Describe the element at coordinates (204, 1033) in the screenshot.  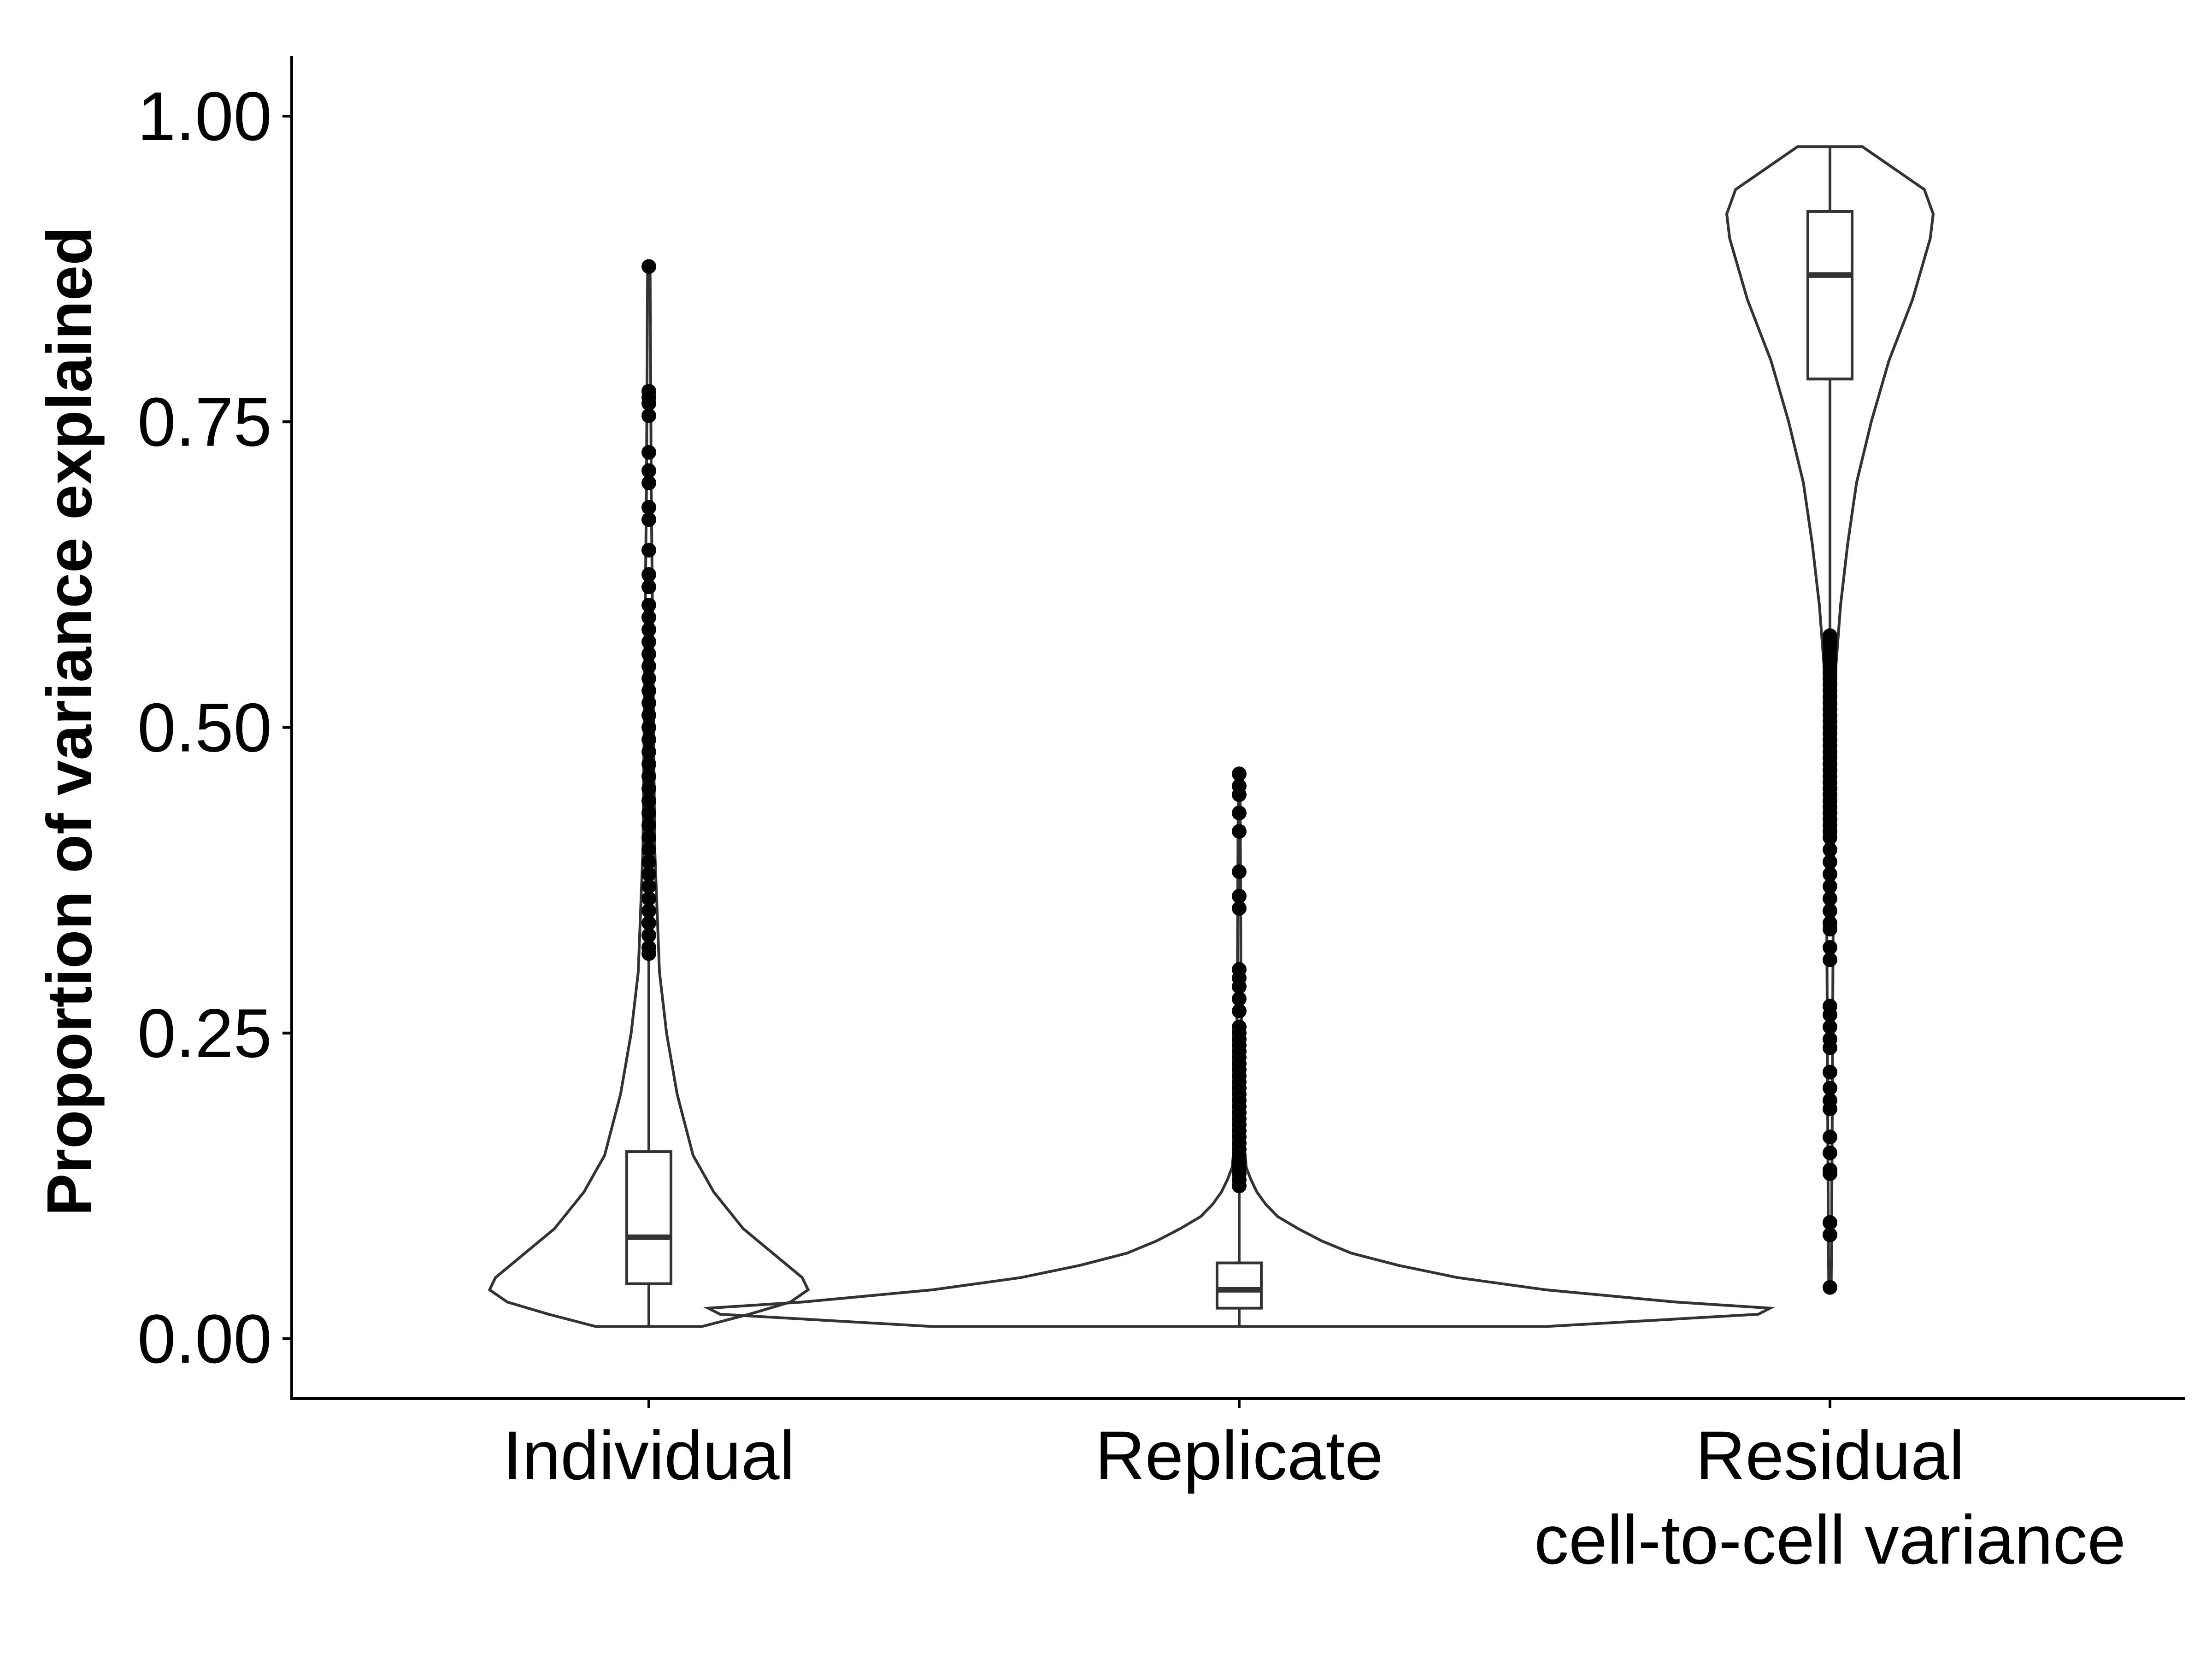
I see `y-tick-label: 0.25` at that location.